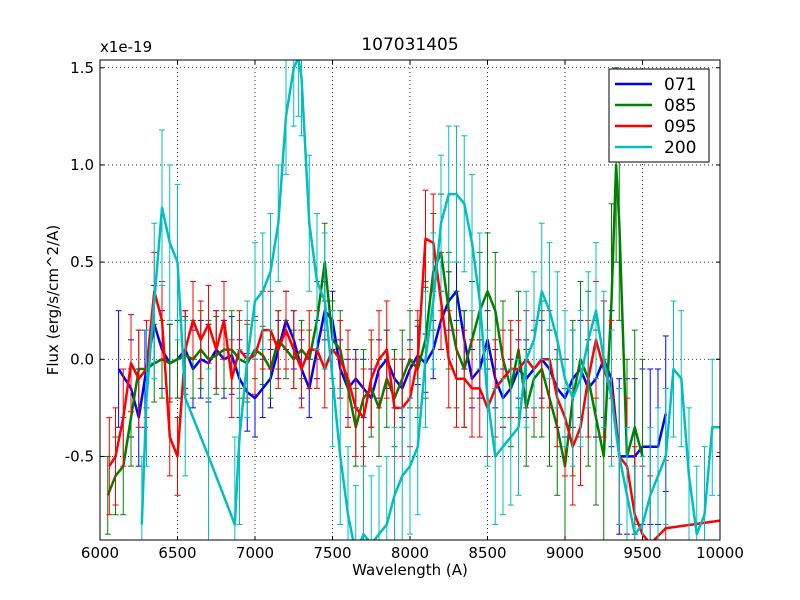 Image resolution: width=800 pixels, height=600 pixels. What do you see at coordinates (332, 553) in the screenshot?
I see `x-tick-label: 7500` at bounding box center [332, 553].